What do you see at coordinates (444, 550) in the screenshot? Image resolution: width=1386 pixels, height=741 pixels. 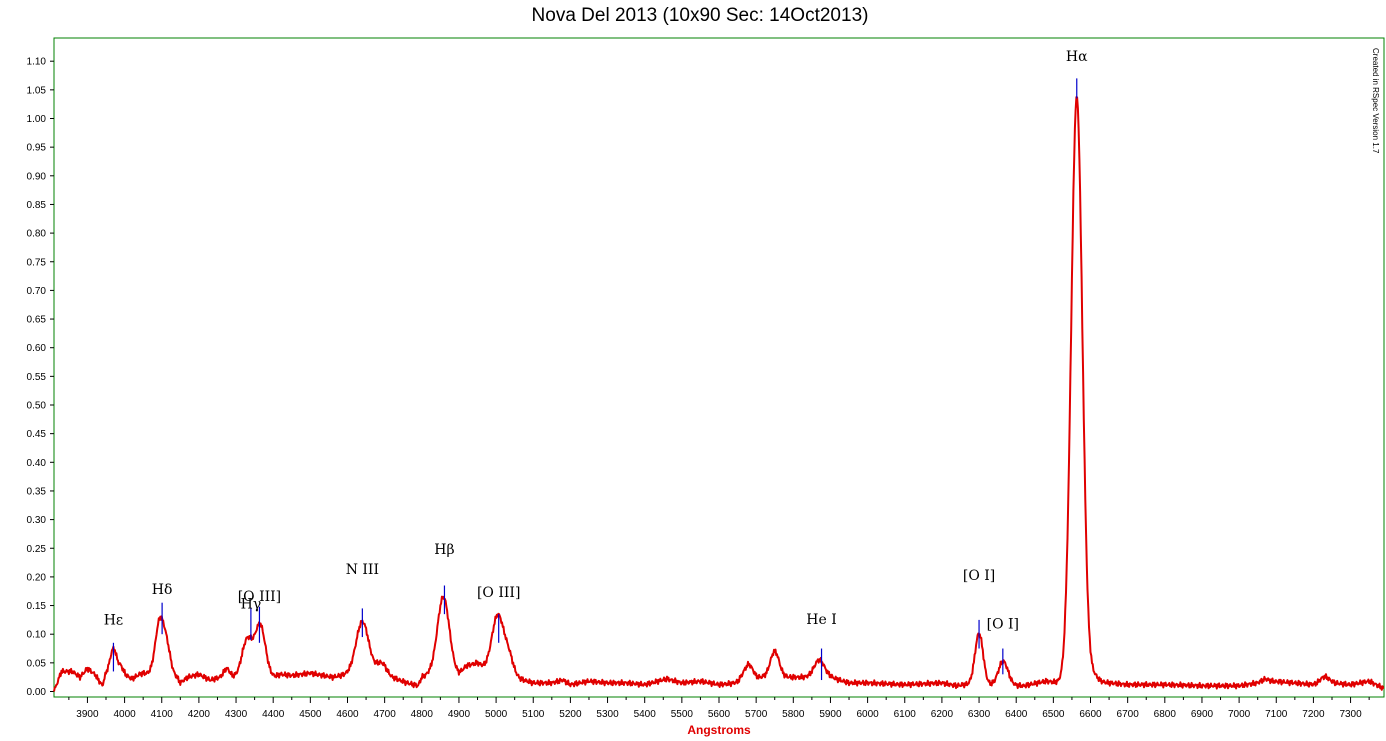 I see `line-label: Hβ` at bounding box center [444, 550].